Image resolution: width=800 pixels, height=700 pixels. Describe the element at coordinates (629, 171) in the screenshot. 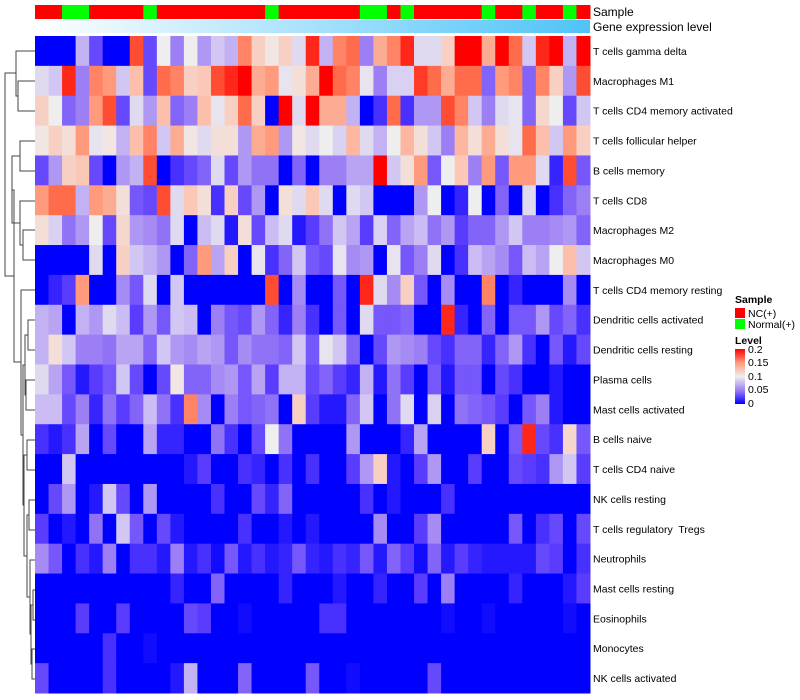

I see `row-label: B cells memory` at that location.